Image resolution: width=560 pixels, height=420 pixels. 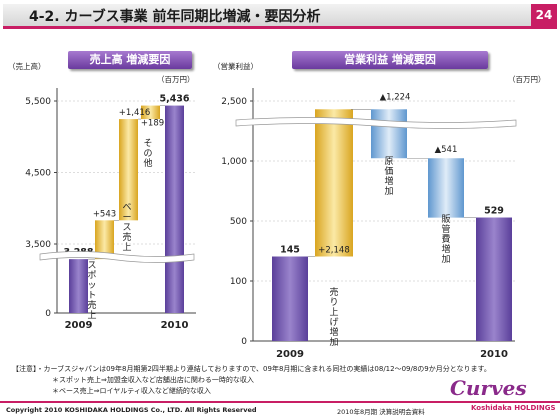 What do you see at coordinates (333, 251) in the screenshot?
I see `data-label: +2,148` at bounding box center [333, 251].